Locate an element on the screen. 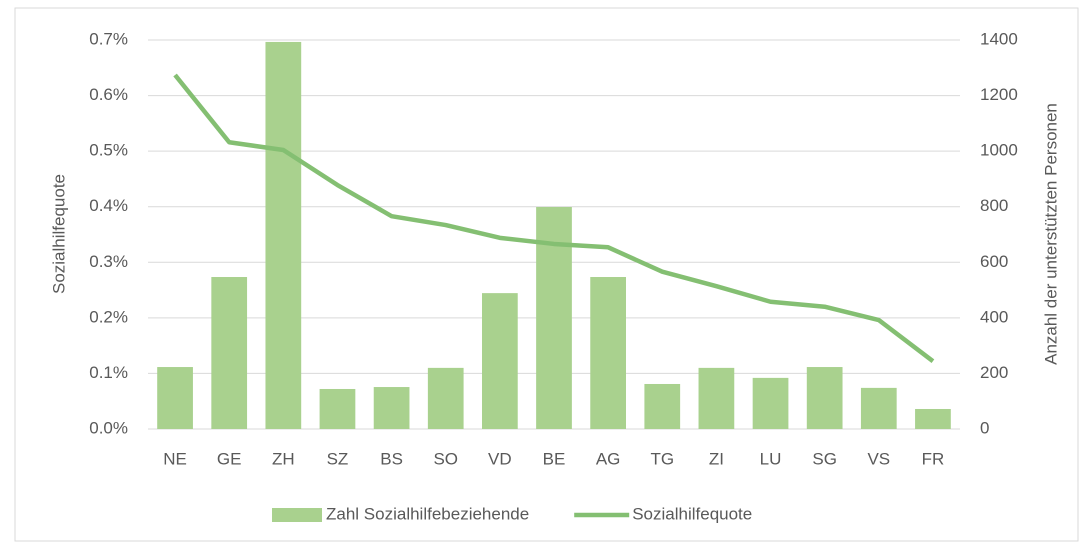  x-tick-label: FR is located at coordinates (933, 458).